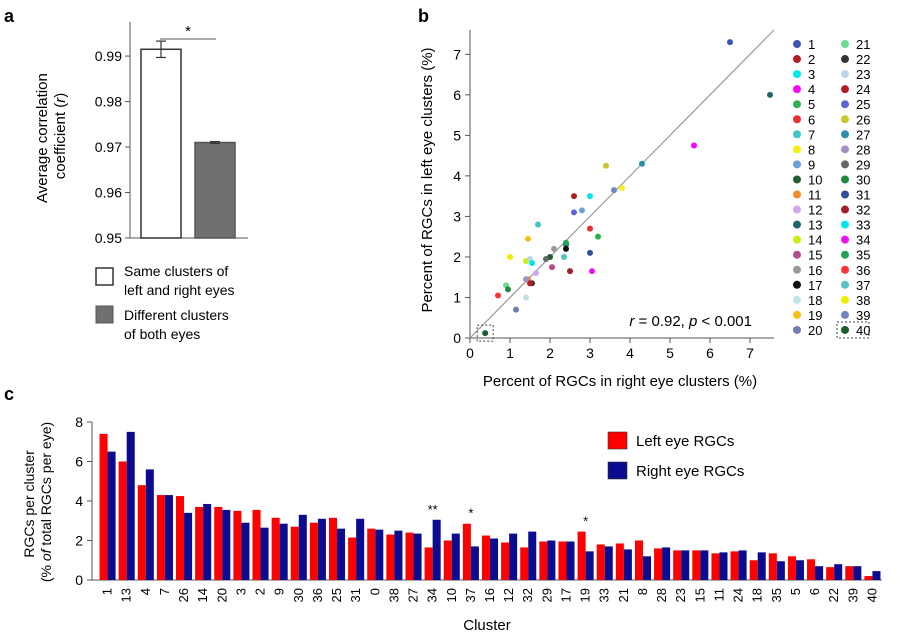  What do you see at coordinates (487, 625) in the screenshot?
I see `panel-c-xlabel: Cluster` at bounding box center [487, 625].